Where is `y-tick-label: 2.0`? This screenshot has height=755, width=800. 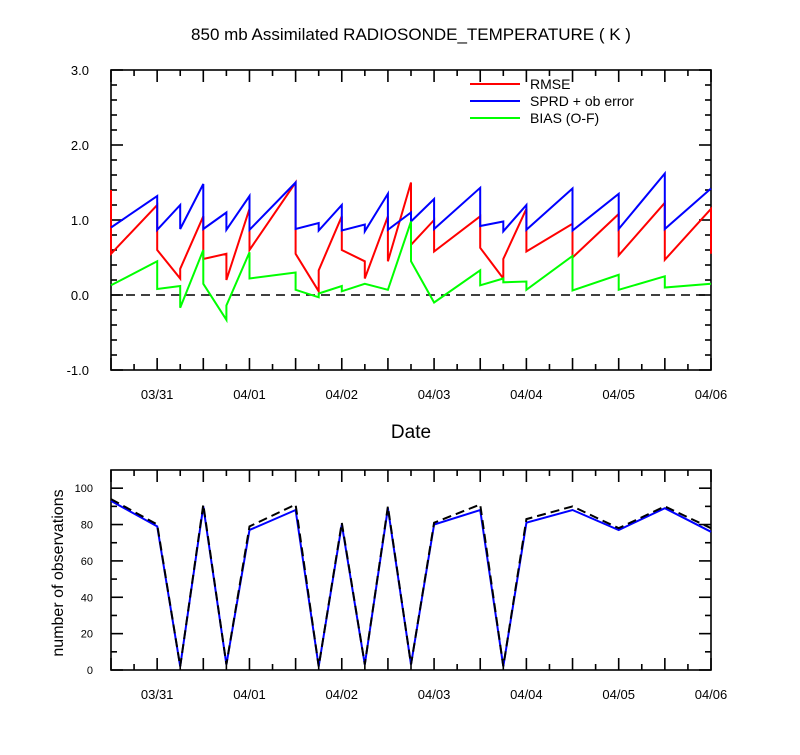 y-tick-label: 2.0 is located at coordinates (80, 145).